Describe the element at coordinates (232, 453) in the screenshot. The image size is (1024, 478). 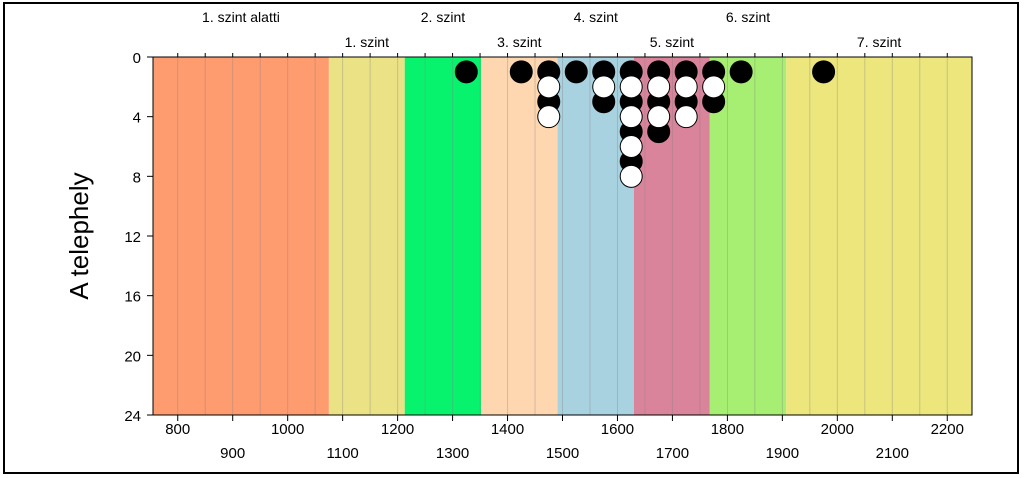
I see `x-tick-label: 900` at that location.